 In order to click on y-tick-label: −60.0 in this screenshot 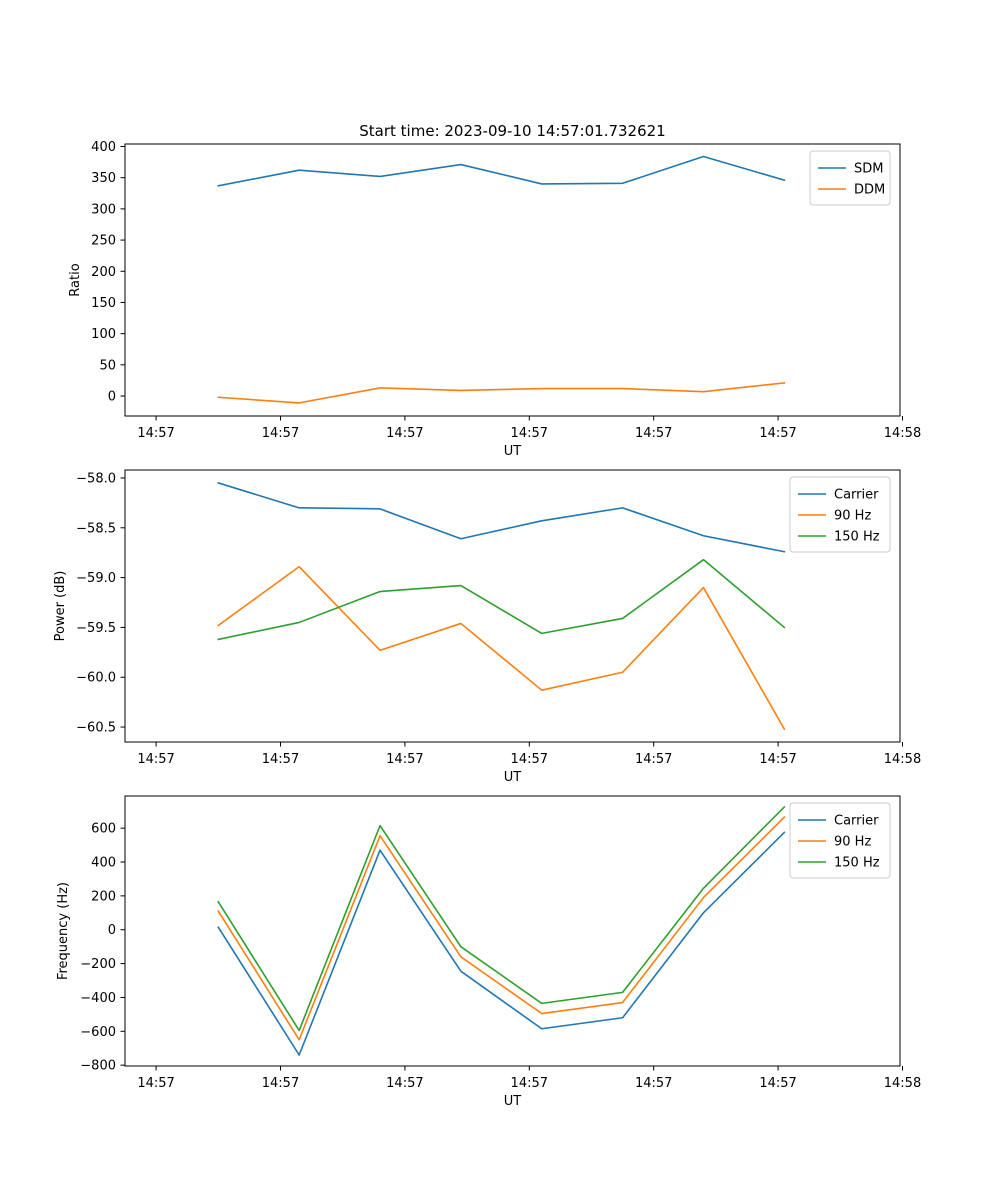, I will do `click(96, 678)`.